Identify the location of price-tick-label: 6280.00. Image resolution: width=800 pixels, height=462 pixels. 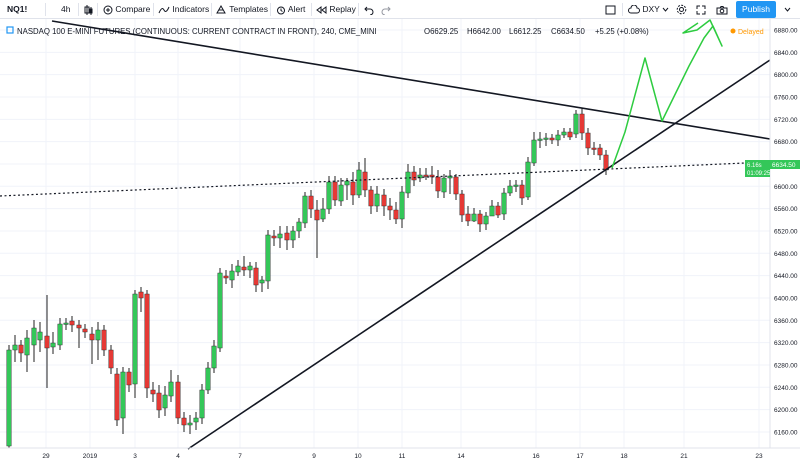
(786, 365).